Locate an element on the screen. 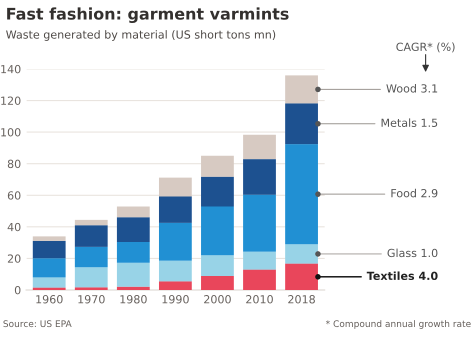 This screenshot has height=338, width=474. x-tick-label: 1970 is located at coordinates (91, 299).